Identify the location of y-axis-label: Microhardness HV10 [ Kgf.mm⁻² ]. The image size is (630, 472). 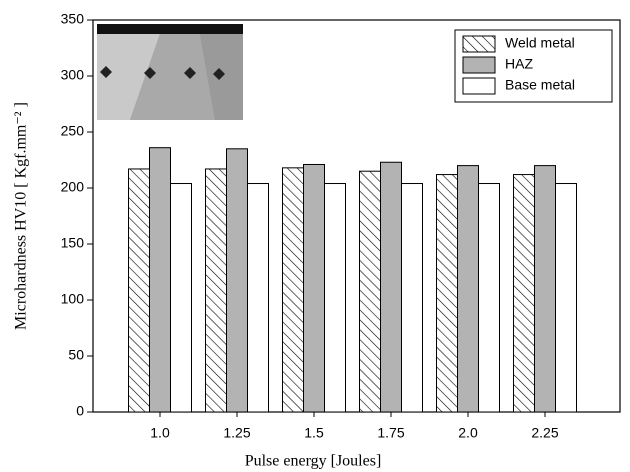
(21, 216).